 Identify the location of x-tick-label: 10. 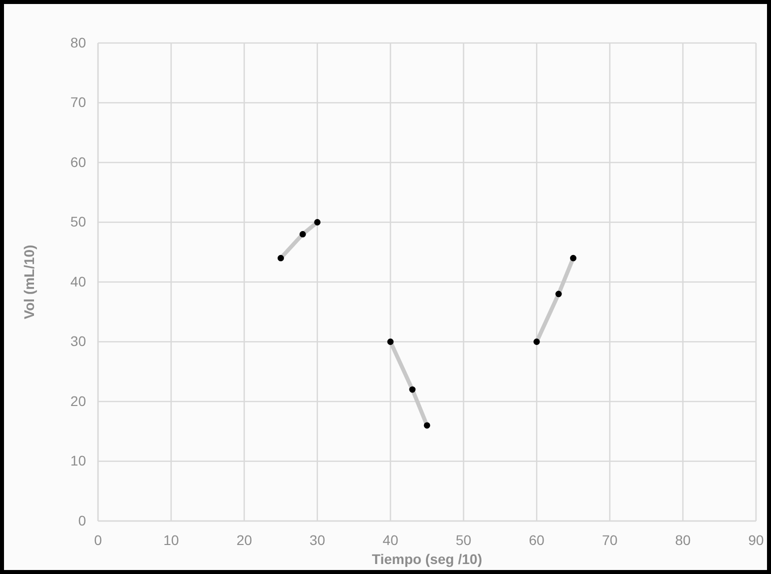
(171, 540).